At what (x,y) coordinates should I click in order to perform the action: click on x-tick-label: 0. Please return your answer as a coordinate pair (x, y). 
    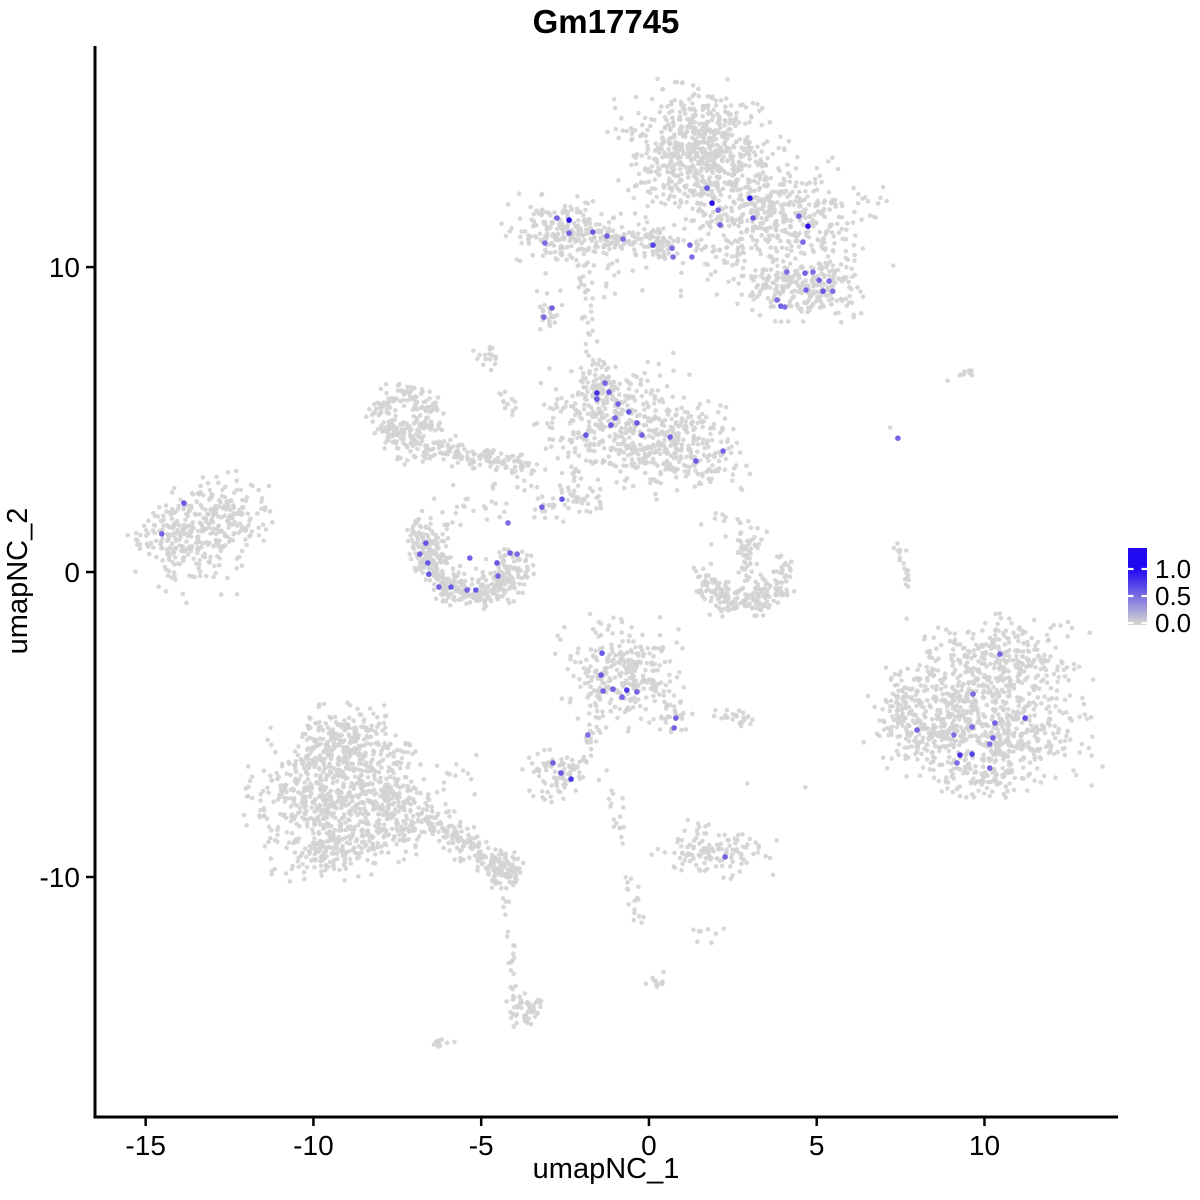
    Looking at the image, I should click on (649, 1145).